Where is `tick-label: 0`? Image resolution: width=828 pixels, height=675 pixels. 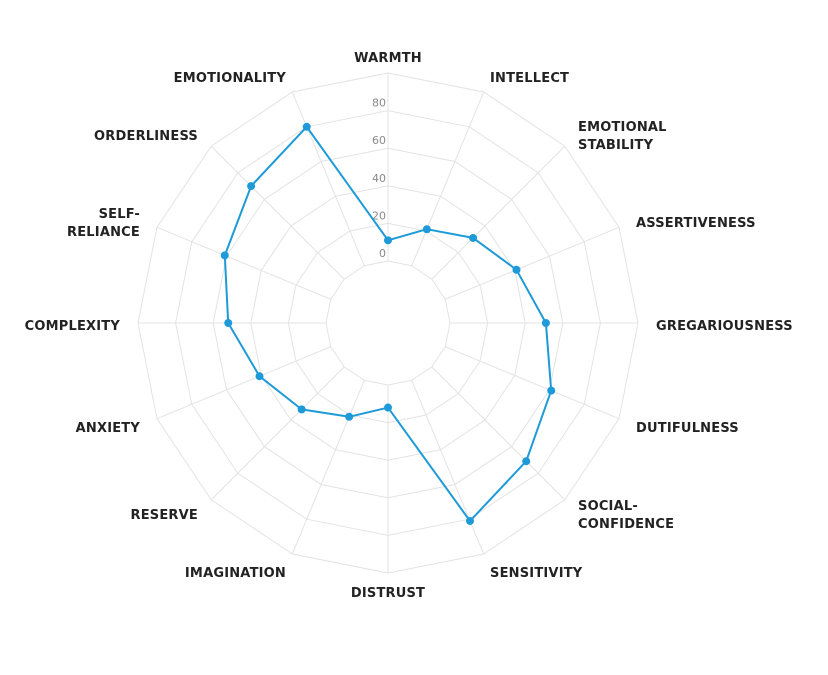
tick-label: 0 is located at coordinates (382, 253).